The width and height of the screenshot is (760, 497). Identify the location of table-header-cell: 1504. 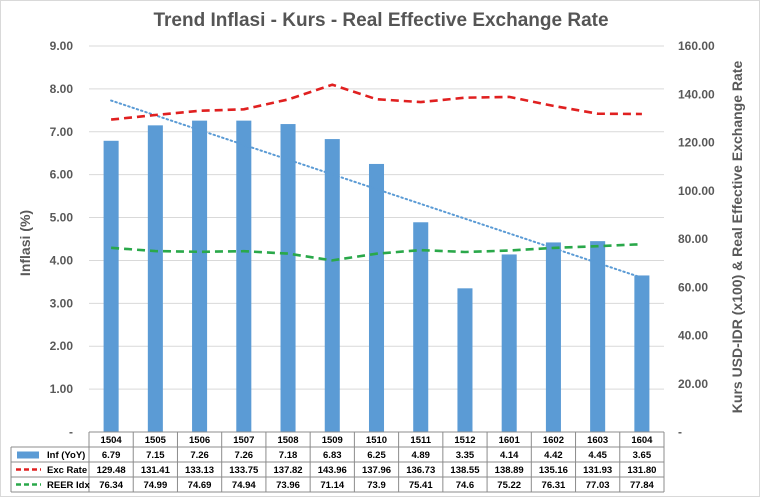
(112, 440).